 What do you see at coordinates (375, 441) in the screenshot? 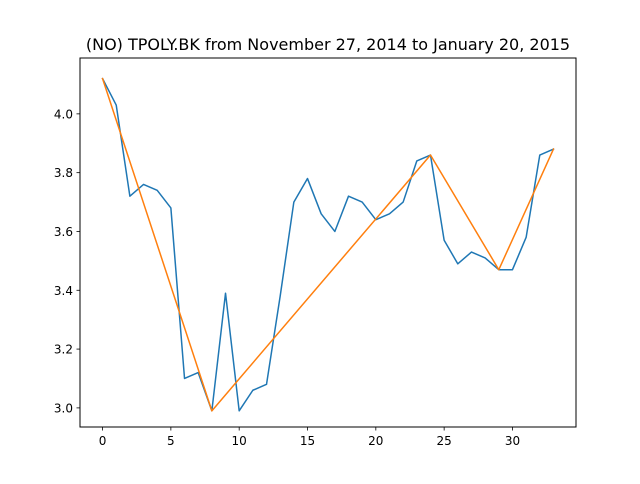
I see `x-tick-label: 20` at bounding box center [375, 441].